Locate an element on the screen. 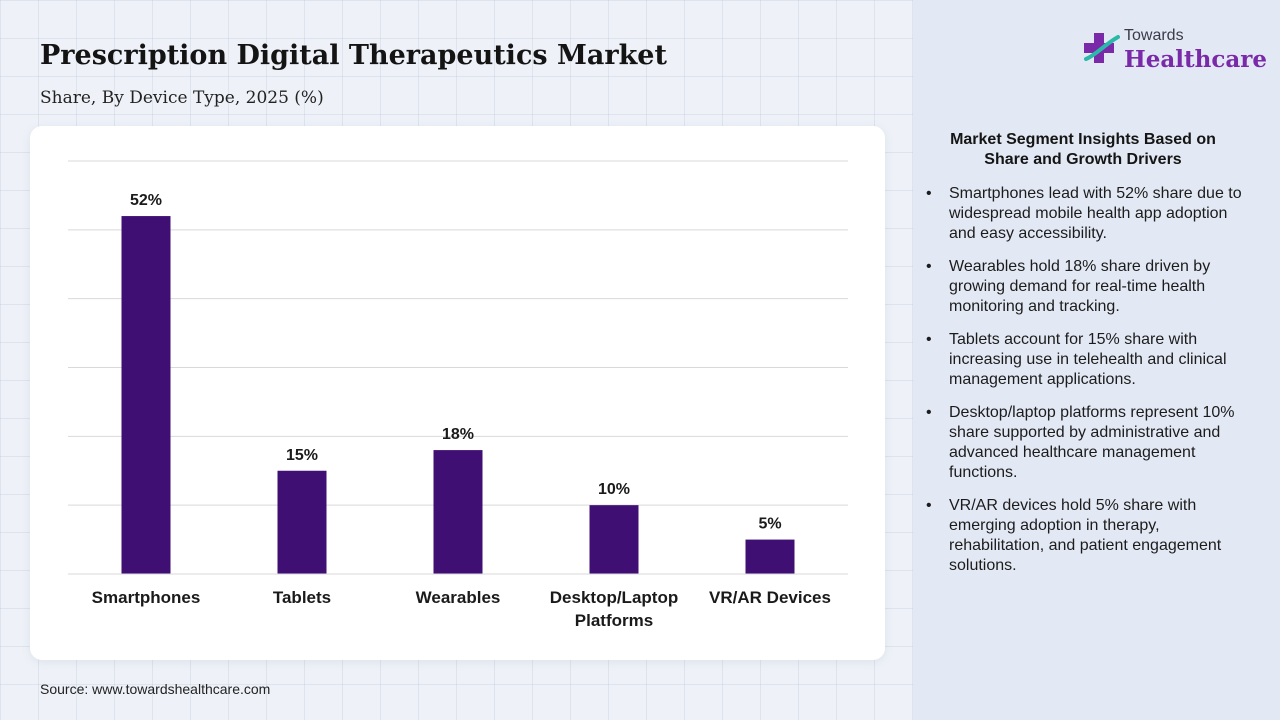 The height and width of the screenshot is (720, 1280). category-label-line: VR/AR Devices is located at coordinates (770, 597).